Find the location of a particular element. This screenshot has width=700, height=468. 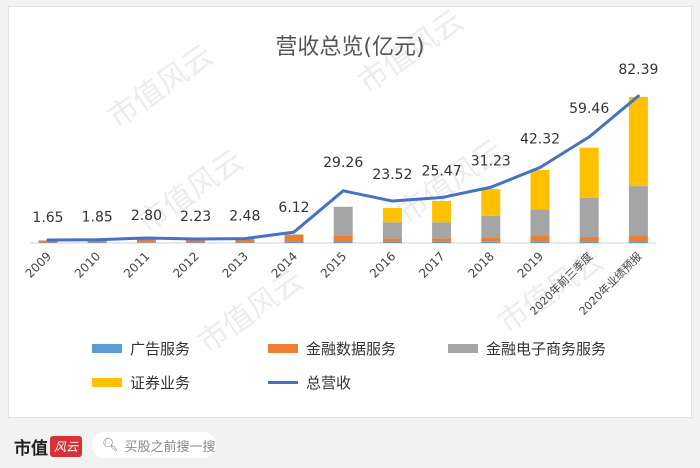

legend-item-total: 总营收 is located at coordinates (309, 382).